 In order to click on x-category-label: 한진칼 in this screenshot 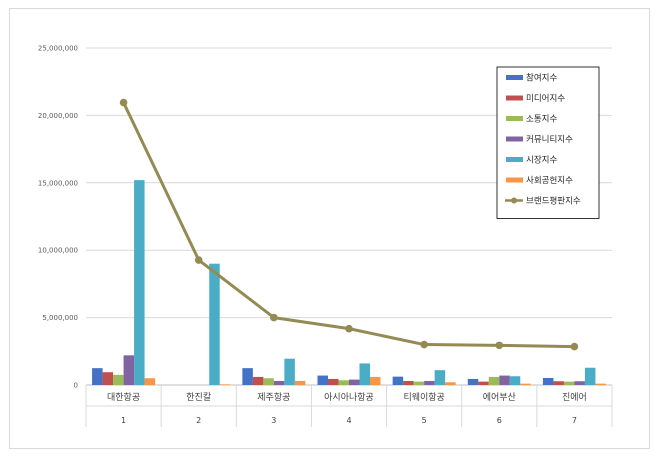, I will do `click(198, 397)`.